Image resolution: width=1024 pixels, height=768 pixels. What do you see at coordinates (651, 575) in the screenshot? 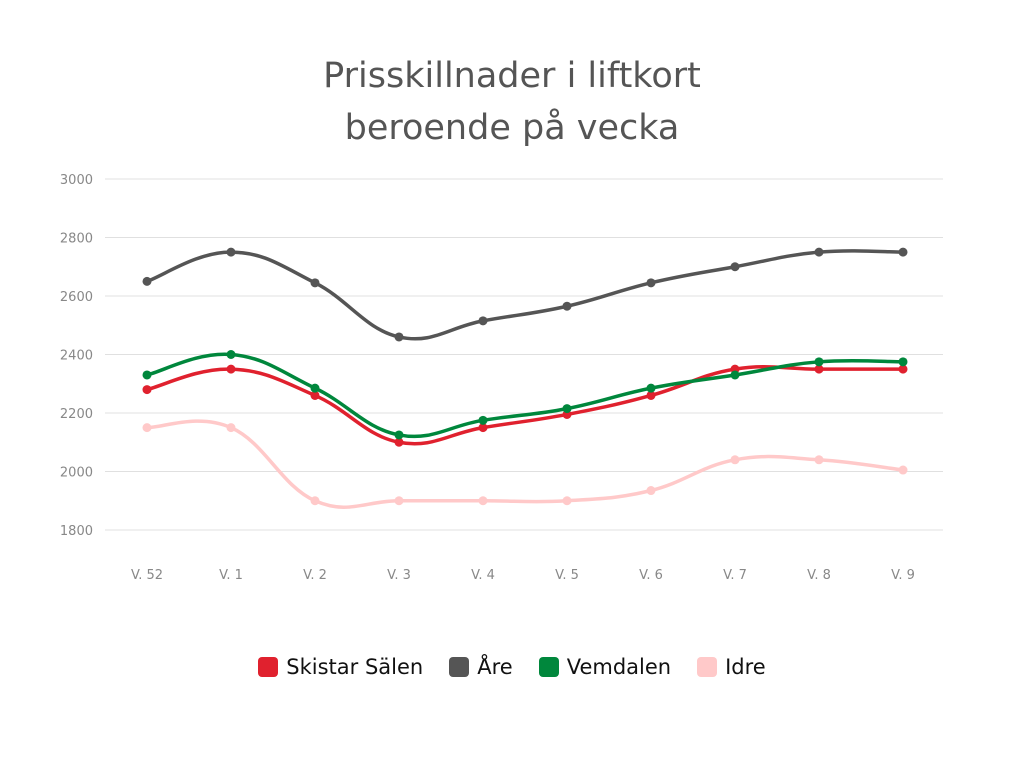
I see `x-tick-label: V. 6` at bounding box center [651, 575].